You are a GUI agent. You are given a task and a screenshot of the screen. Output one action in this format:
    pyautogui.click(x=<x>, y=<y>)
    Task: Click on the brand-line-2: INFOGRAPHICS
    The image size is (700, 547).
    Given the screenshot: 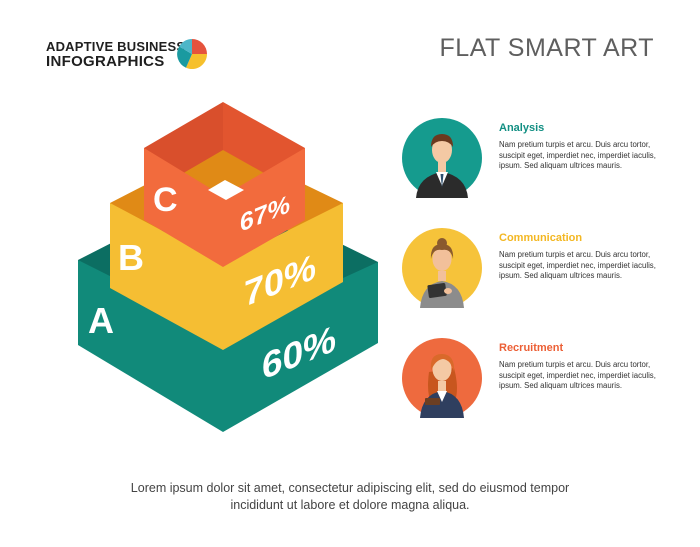 What is the action you would take?
    pyautogui.click(x=105, y=61)
    